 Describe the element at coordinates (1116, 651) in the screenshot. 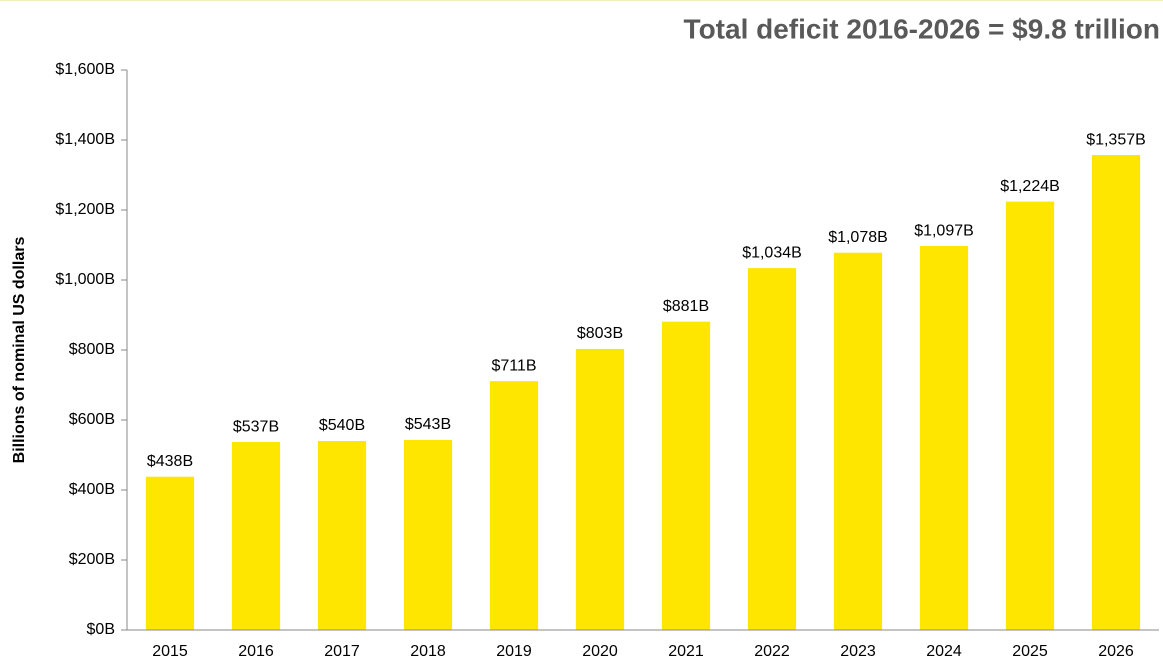

I see `x-tick-label: 2026` at that location.